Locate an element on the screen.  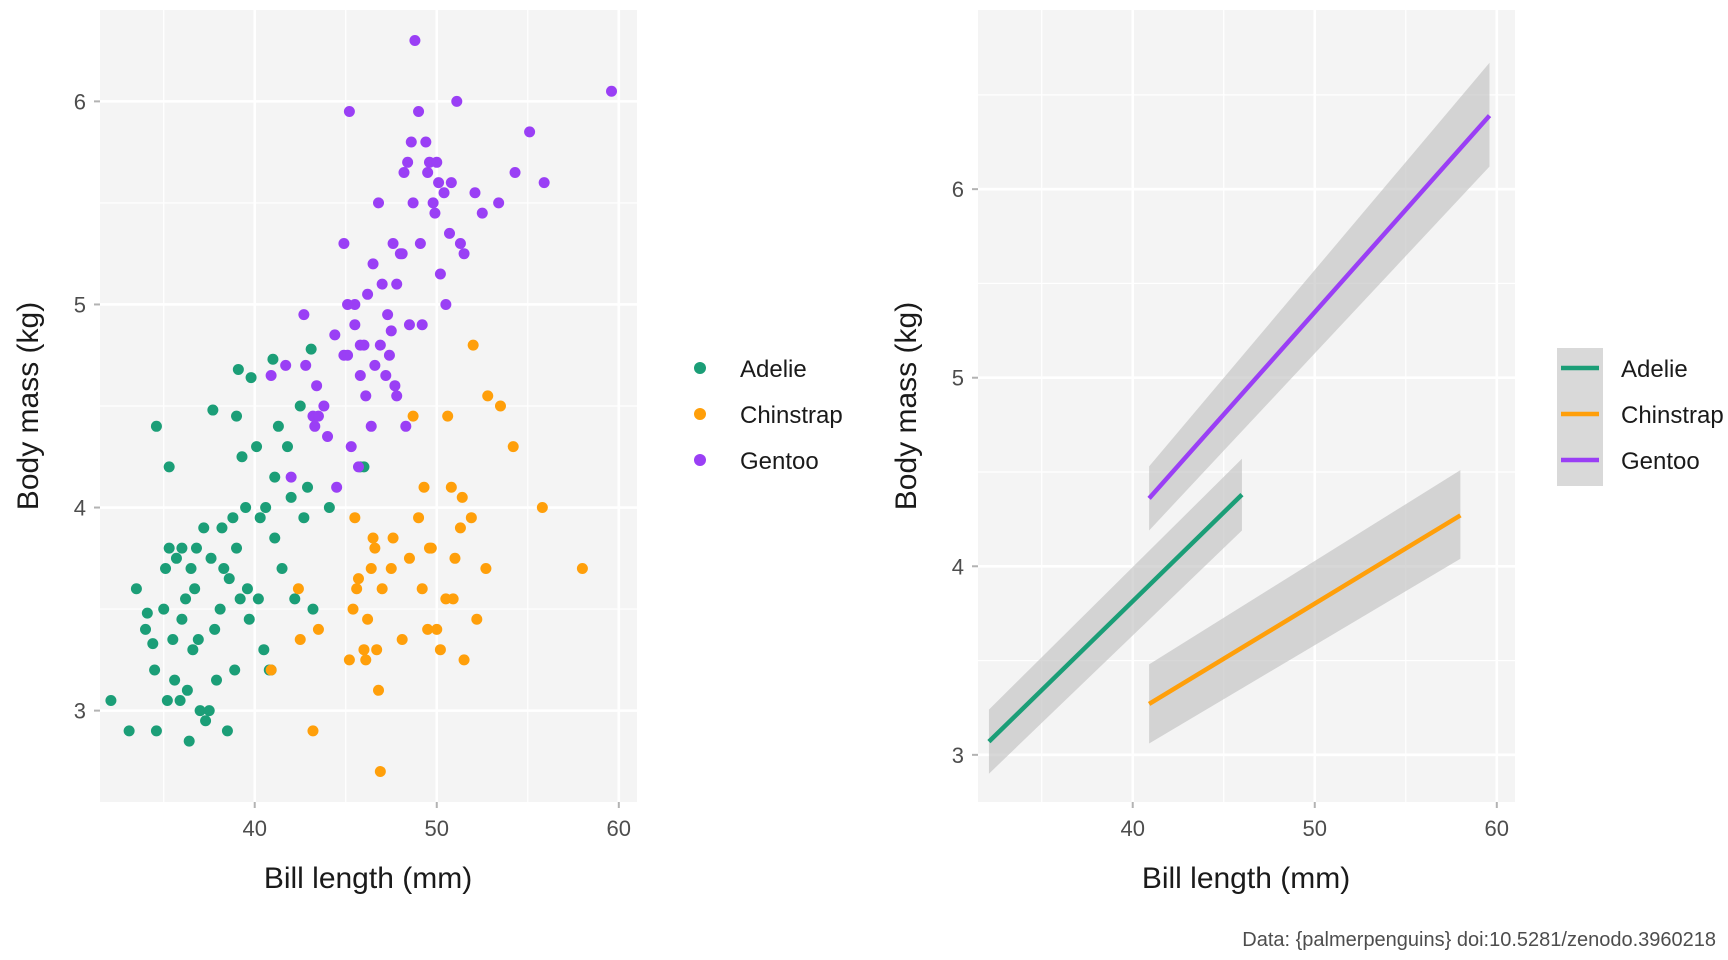
x-tick-label: 40 is located at coordinates (254, 828).